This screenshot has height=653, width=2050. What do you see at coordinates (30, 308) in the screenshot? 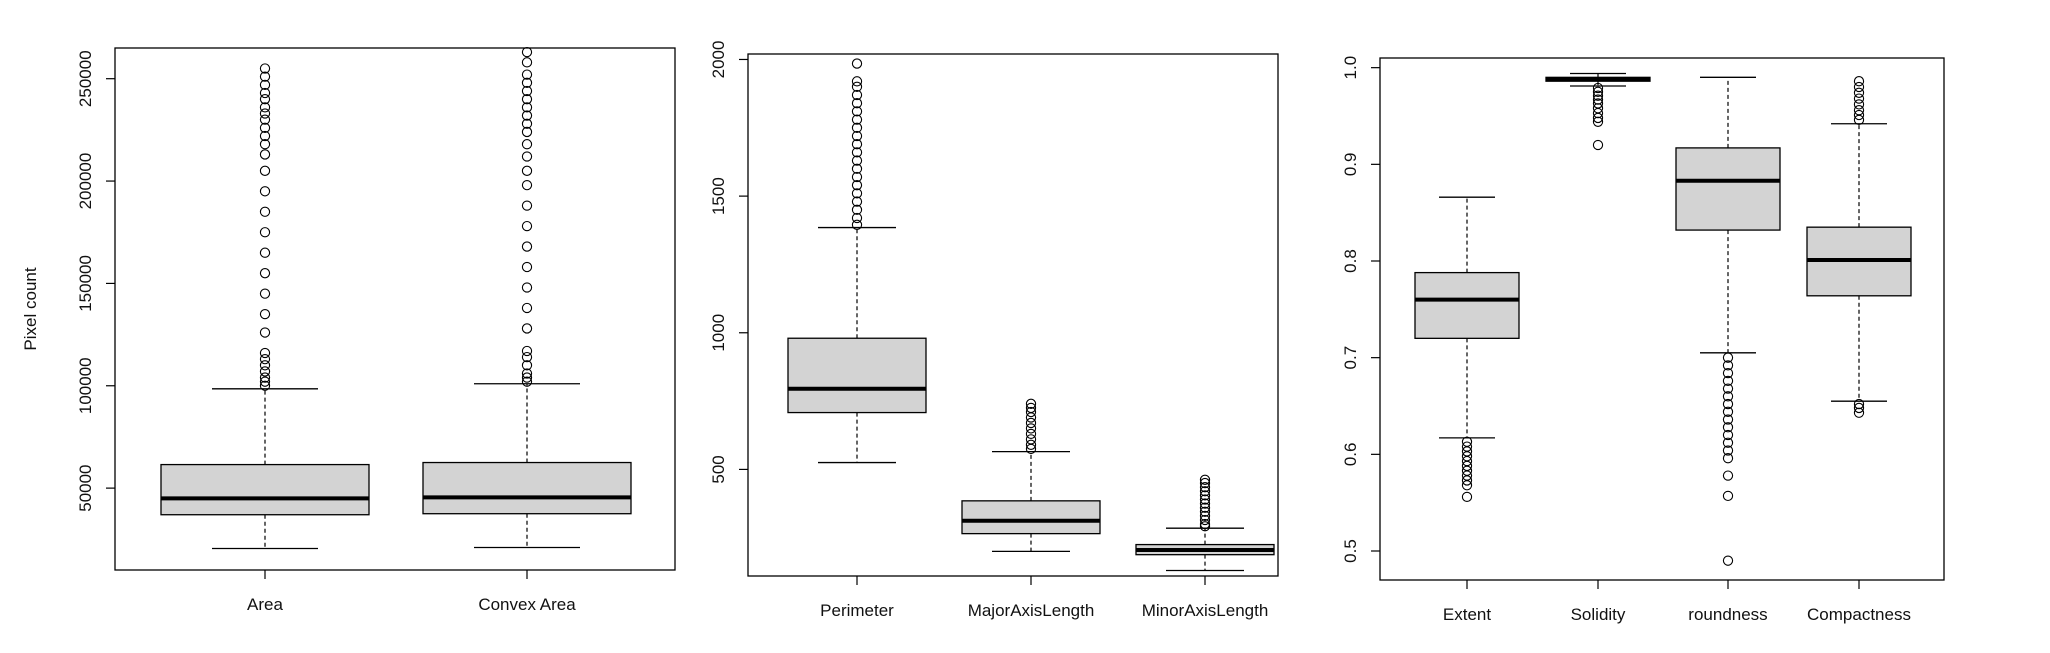
I see `y-axis-title: Pixel count` at bounding box center [30, 308].